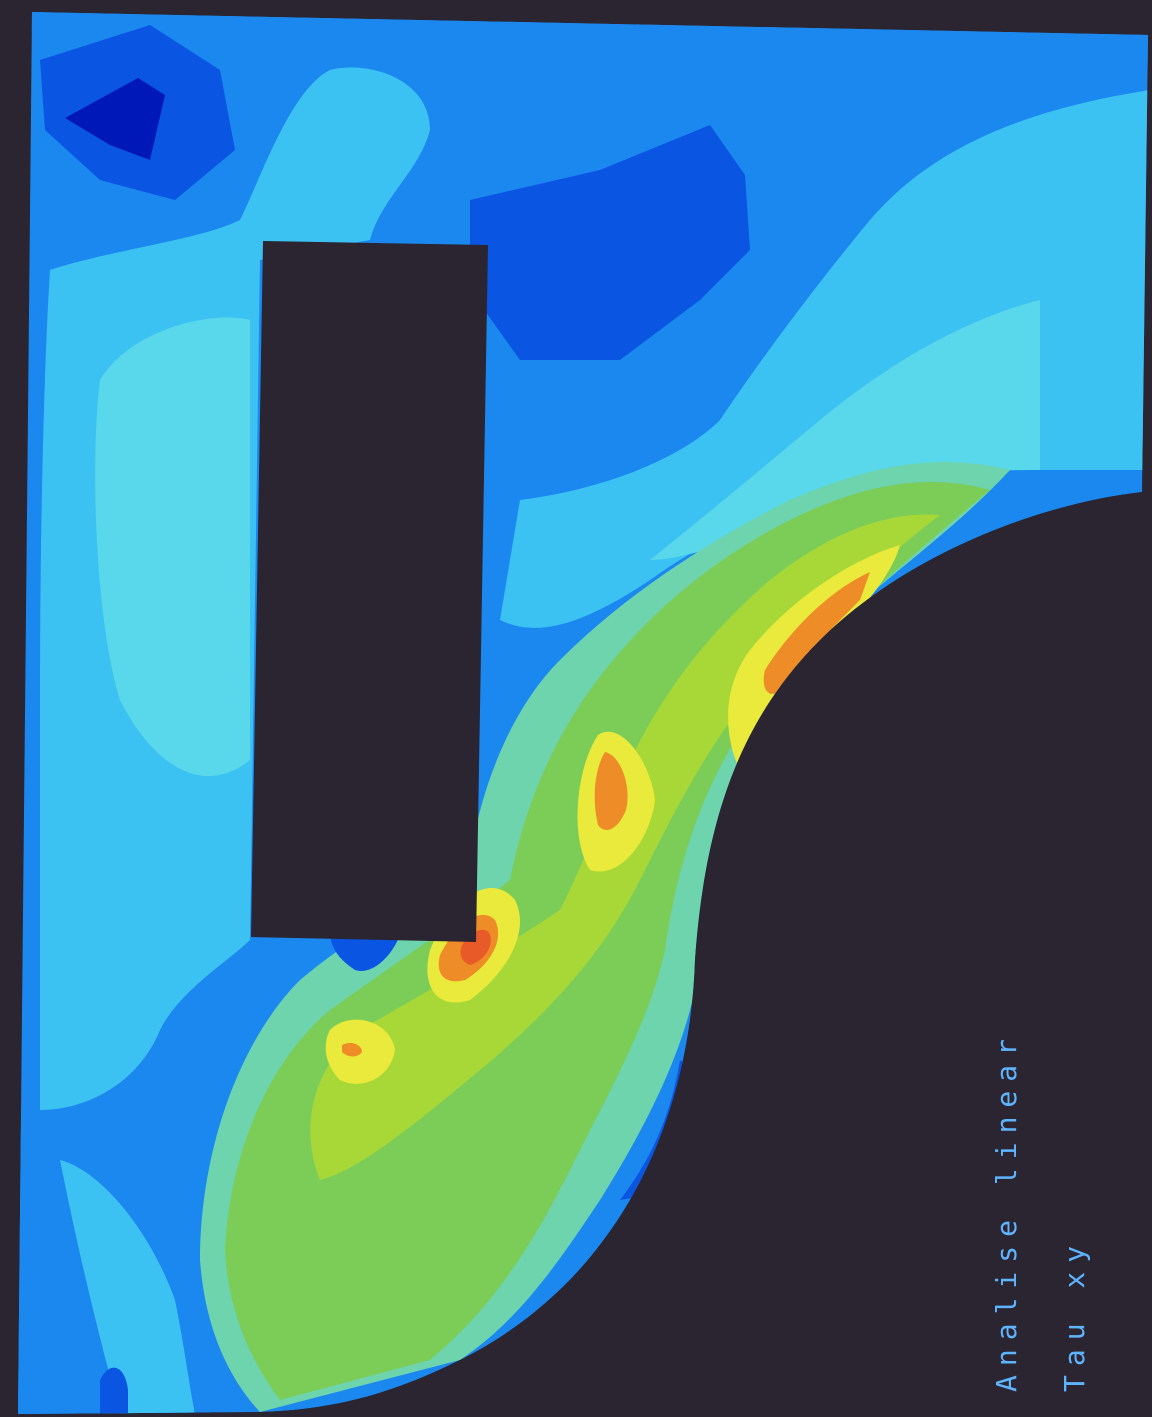 Image resolution: width=1152 pixels, height=1417 pixels. What do you see at coordinates (1006, 1210) in the screenshot?
I see `analysis-caption: Analise linear` at bounding box center [1006, 1210].